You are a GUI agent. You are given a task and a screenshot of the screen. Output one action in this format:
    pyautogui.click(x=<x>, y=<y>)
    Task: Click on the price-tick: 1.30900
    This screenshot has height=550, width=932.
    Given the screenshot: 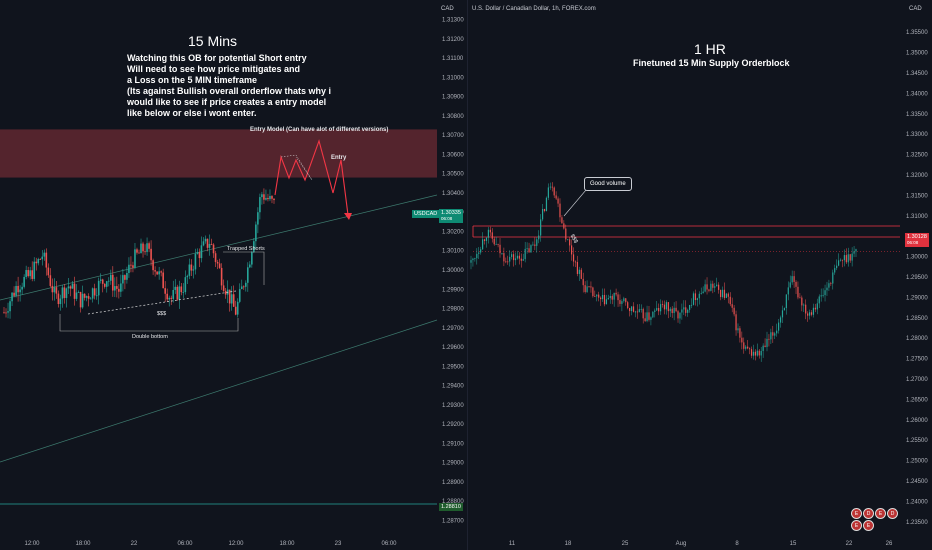 What is the action you would take?
    pyautogui.click(x=453, y=98)
    